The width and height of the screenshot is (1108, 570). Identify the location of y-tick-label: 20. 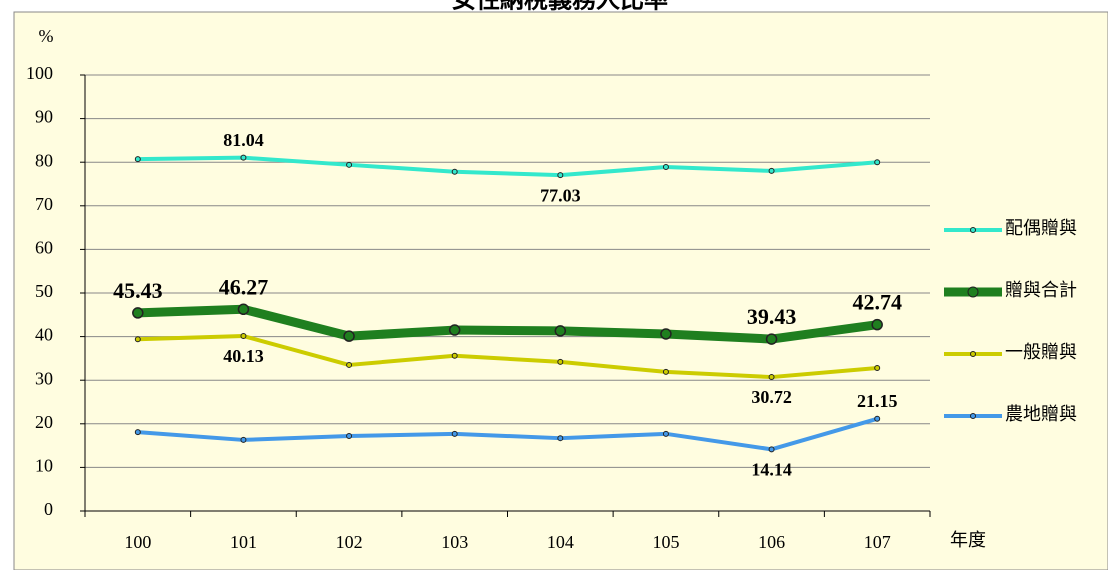
(44, 422).